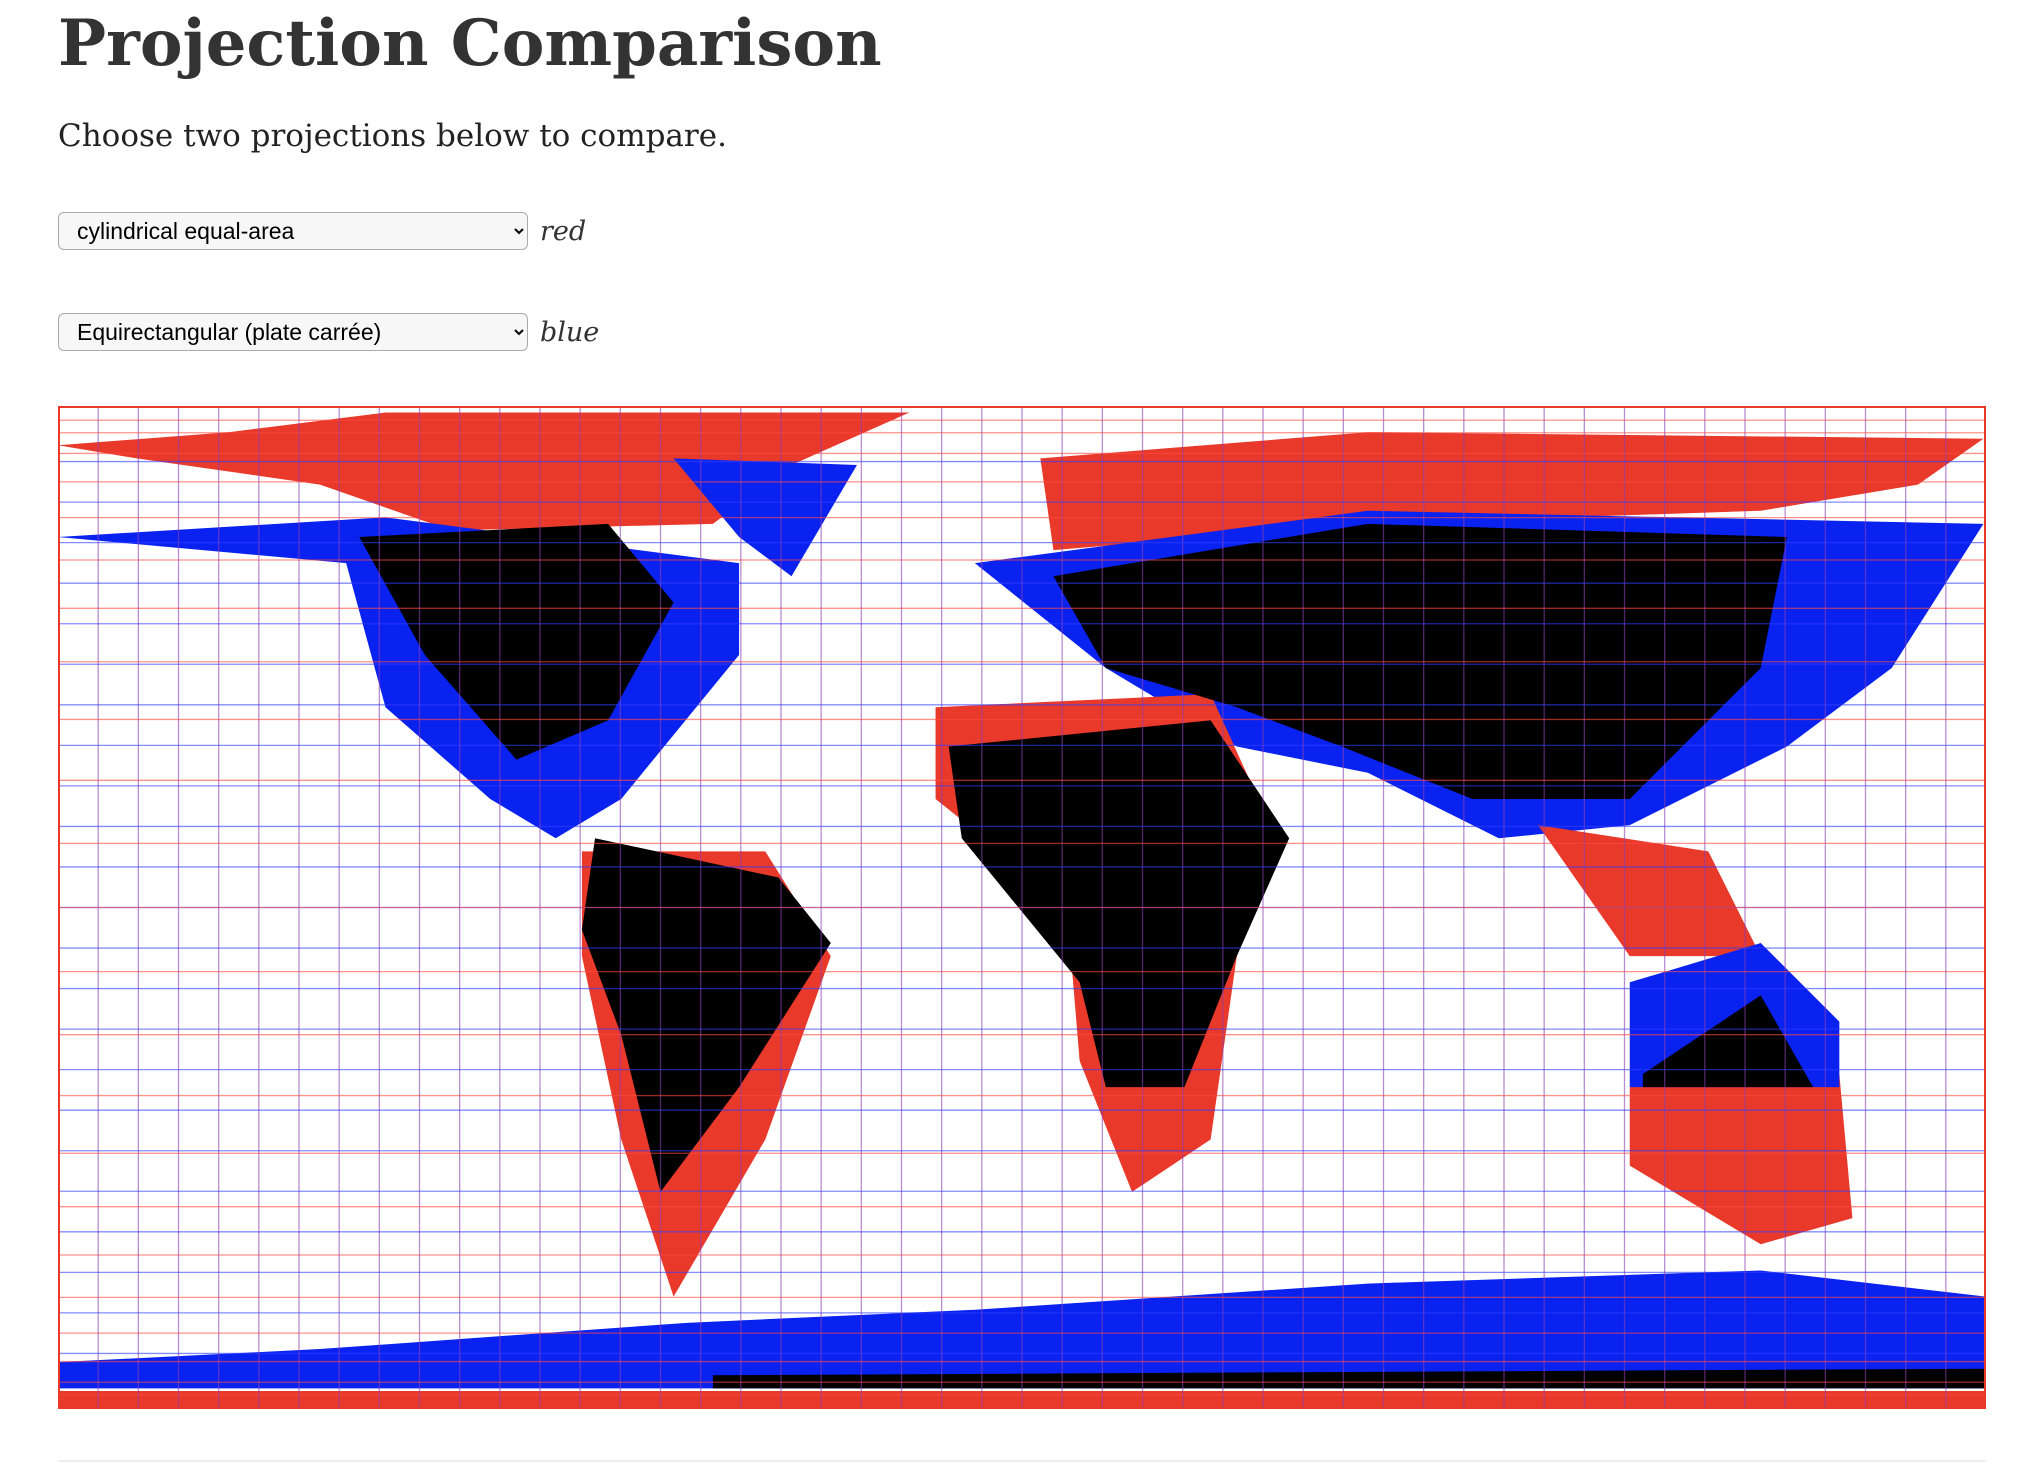 This screenshot has height=1468, width=2030. What do you see at coordinates (470, 43) in the screenshot?
I see `page-title: Projection Comparison` at bounding box center [470, 43].